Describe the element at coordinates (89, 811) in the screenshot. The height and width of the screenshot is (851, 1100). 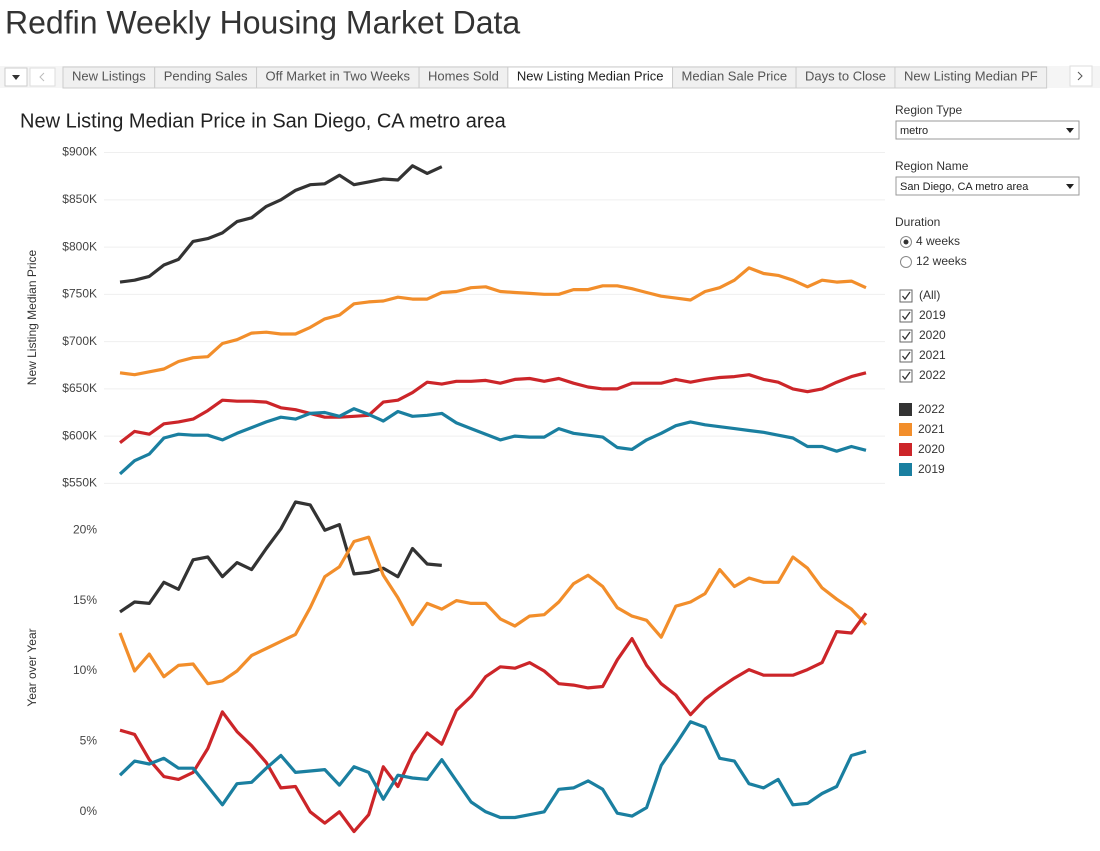
I see `y-tick-label: 0%` at that location.